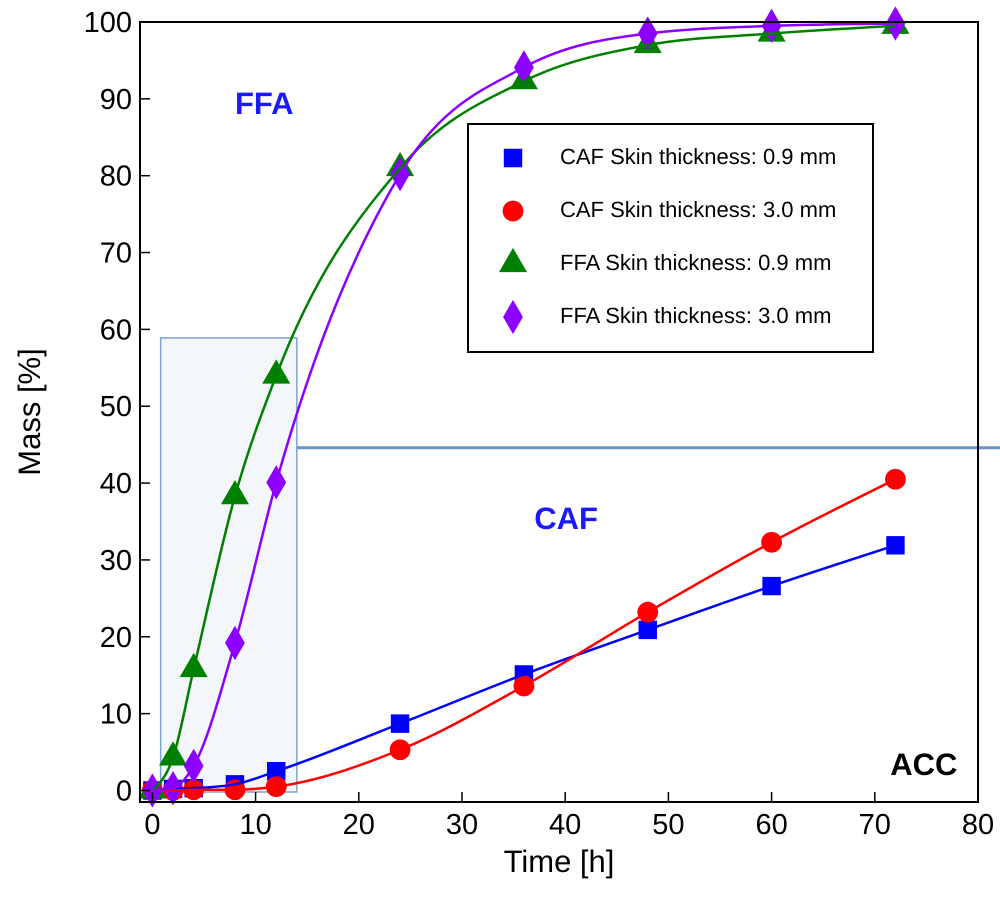 This screenshot has width=1000, height=915. What do you see at coordinates (116, 100) in the screenshot?
I see `y-tick-label: 90` at bounding box center [116, 100].